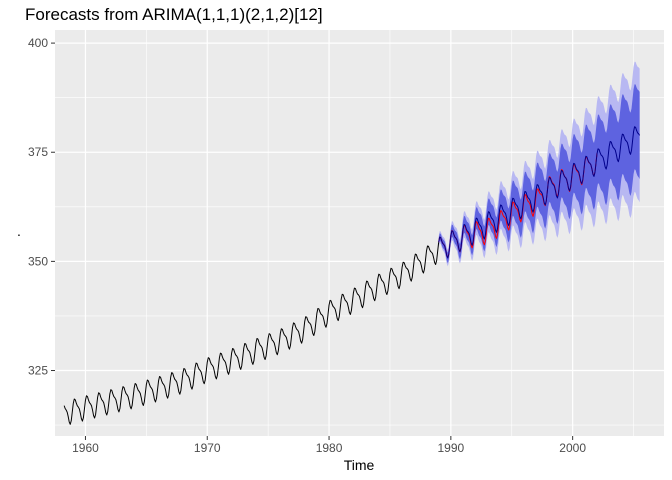 Image resolution: width=672 pixels, height=480 pixels. Describe the element at coordinates (38, 152) in the screenshot. I see `y-tick-label: 375` at that location.